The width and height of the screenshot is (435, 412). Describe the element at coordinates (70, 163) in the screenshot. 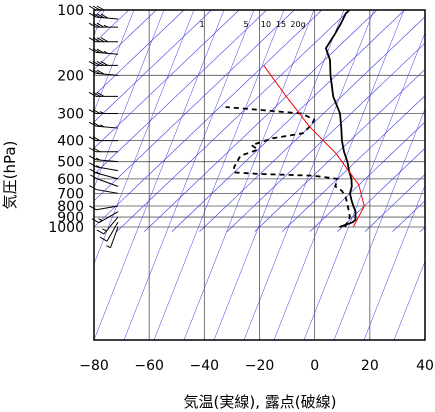

I see `y-tick-label: 500` at that location.